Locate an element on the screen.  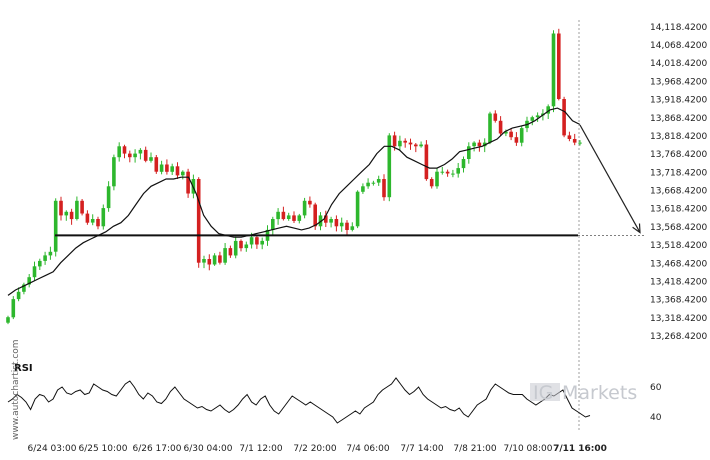
price-tick-label: 13,968.4200 is located at coordinates (679, 82).